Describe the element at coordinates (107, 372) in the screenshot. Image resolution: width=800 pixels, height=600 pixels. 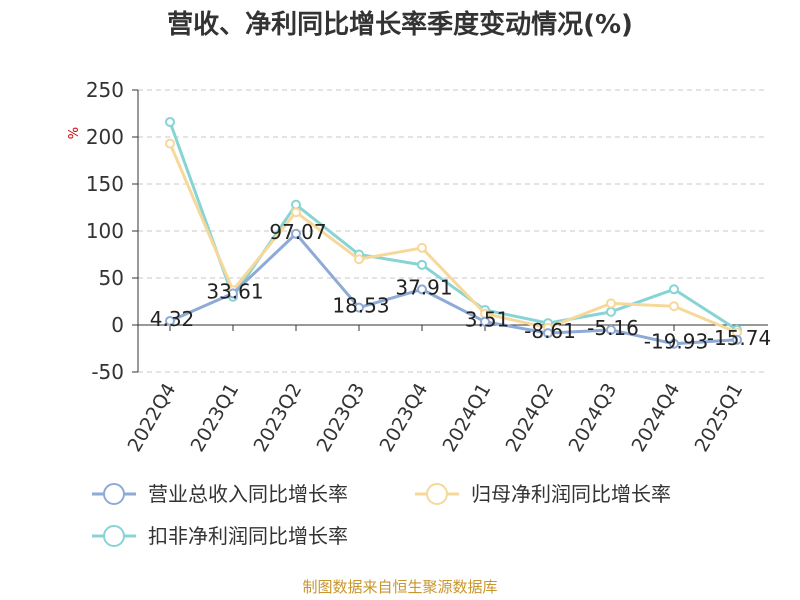
I see `y-tick-label: -50` at that location.